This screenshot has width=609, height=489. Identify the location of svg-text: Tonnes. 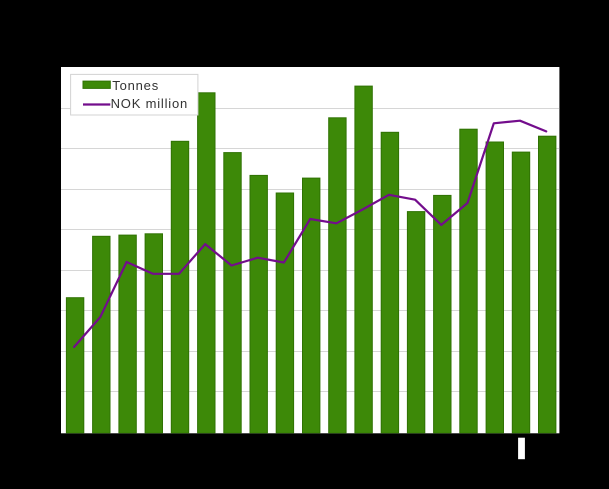
(135, 85).